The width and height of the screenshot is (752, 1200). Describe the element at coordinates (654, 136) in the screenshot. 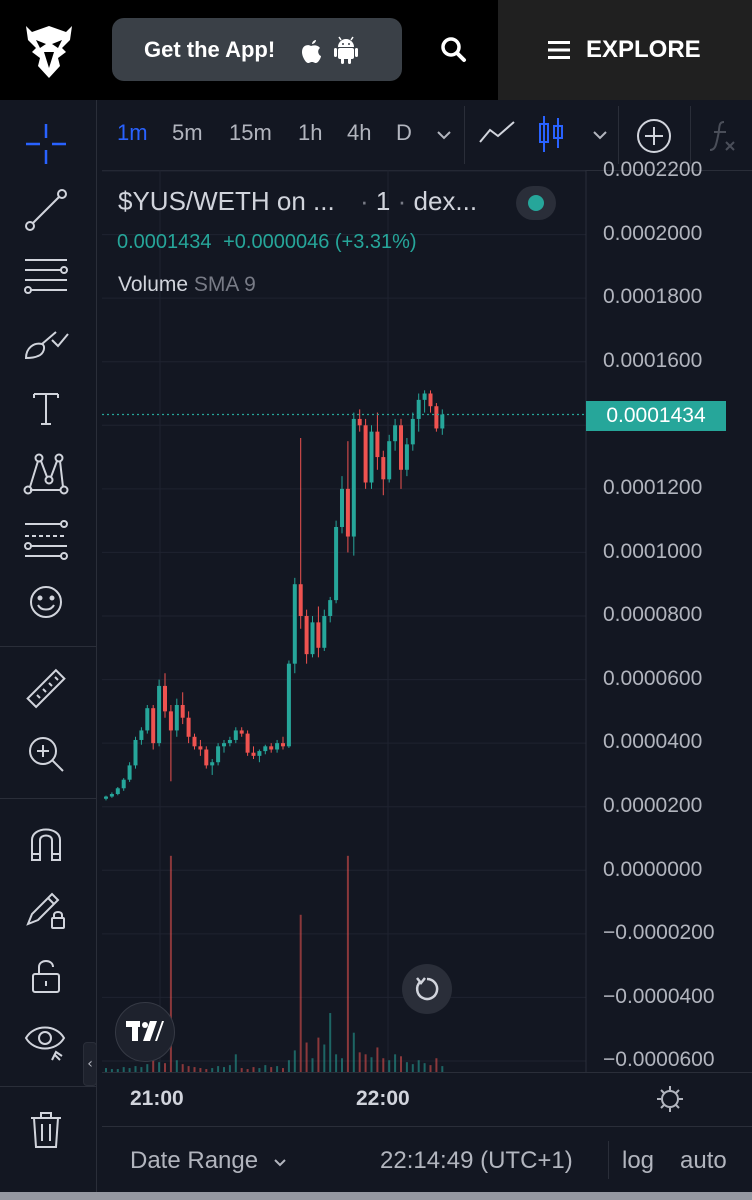

I see `add-indicator-icon` at that location.